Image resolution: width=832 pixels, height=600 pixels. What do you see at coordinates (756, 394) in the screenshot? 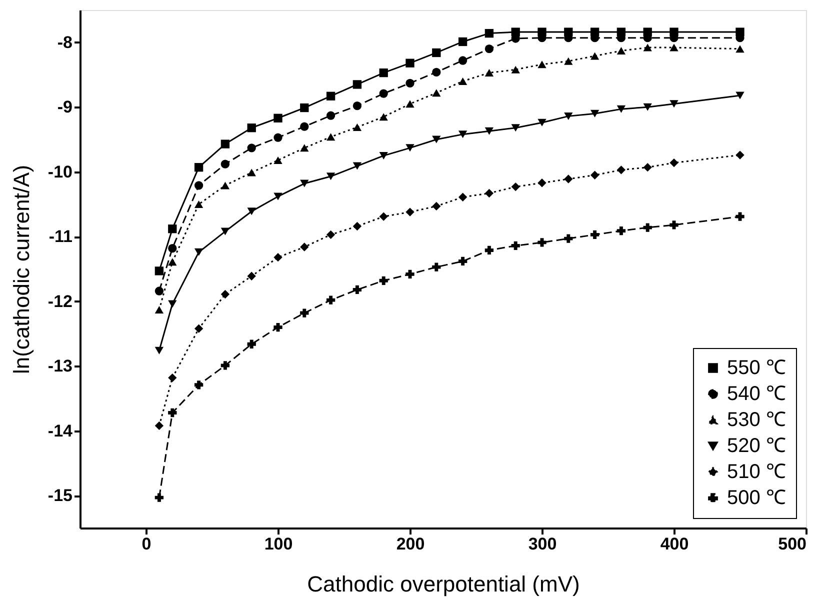
I see `legend-label: 540 ℃` at bounding box center [756, 394].